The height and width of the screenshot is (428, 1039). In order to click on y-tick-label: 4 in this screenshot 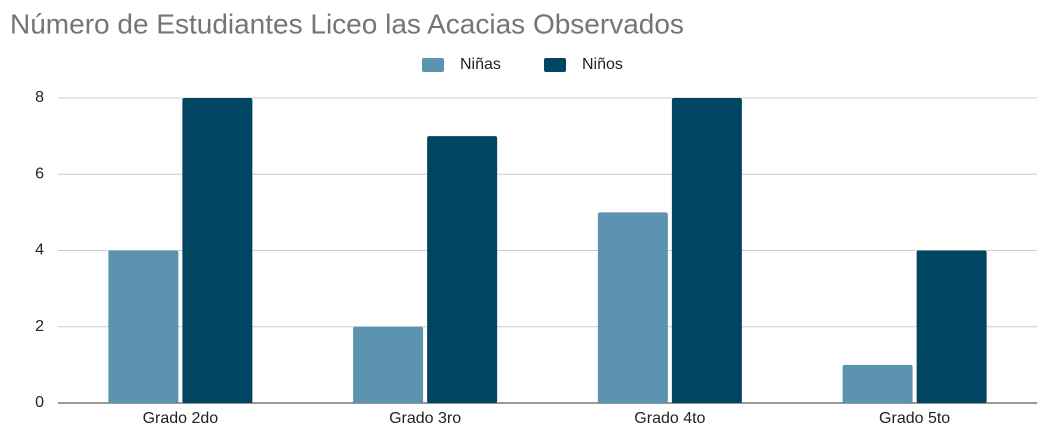, I will do `click(39, 250)`.